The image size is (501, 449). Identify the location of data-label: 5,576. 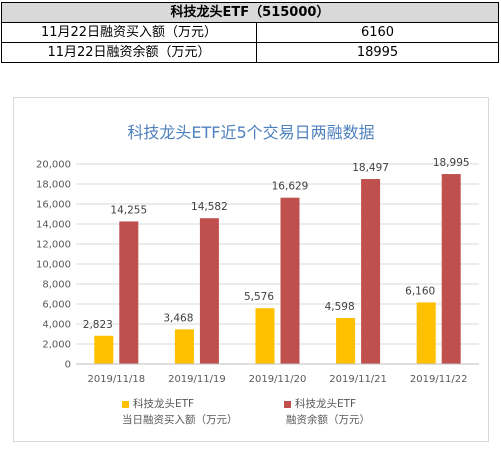
(259, 297).